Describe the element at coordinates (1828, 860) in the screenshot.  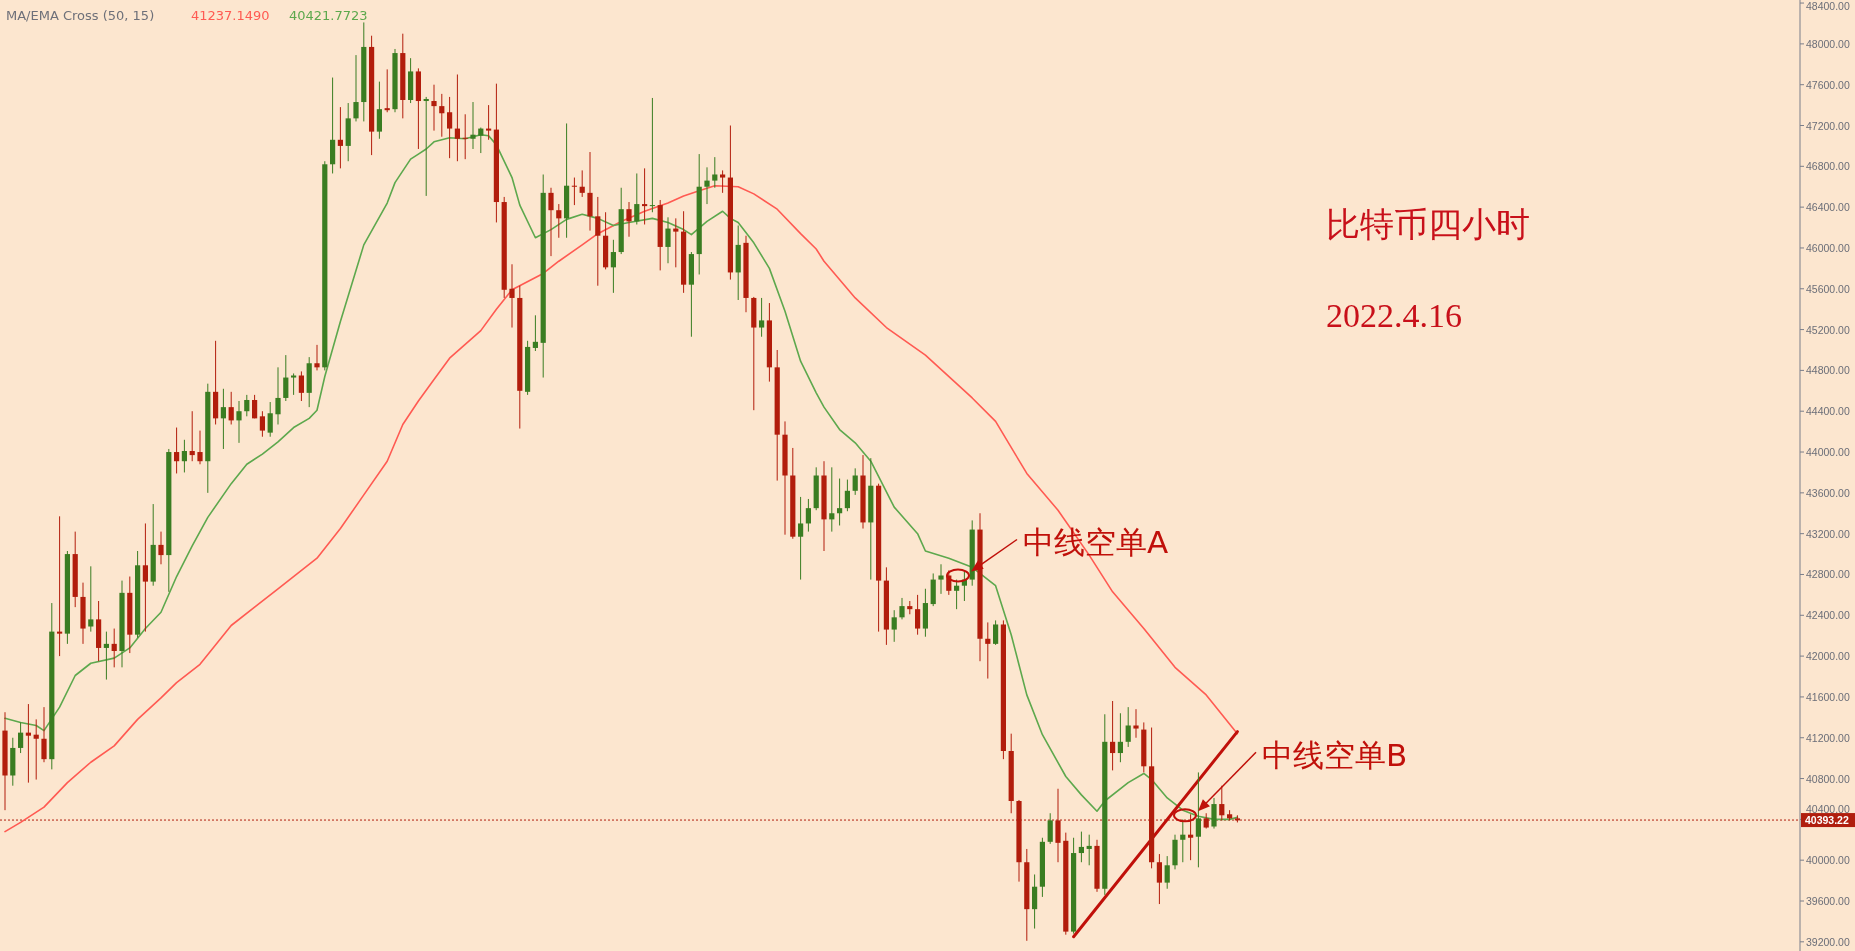
I see `y-tick-label: 40000.00` at that location.